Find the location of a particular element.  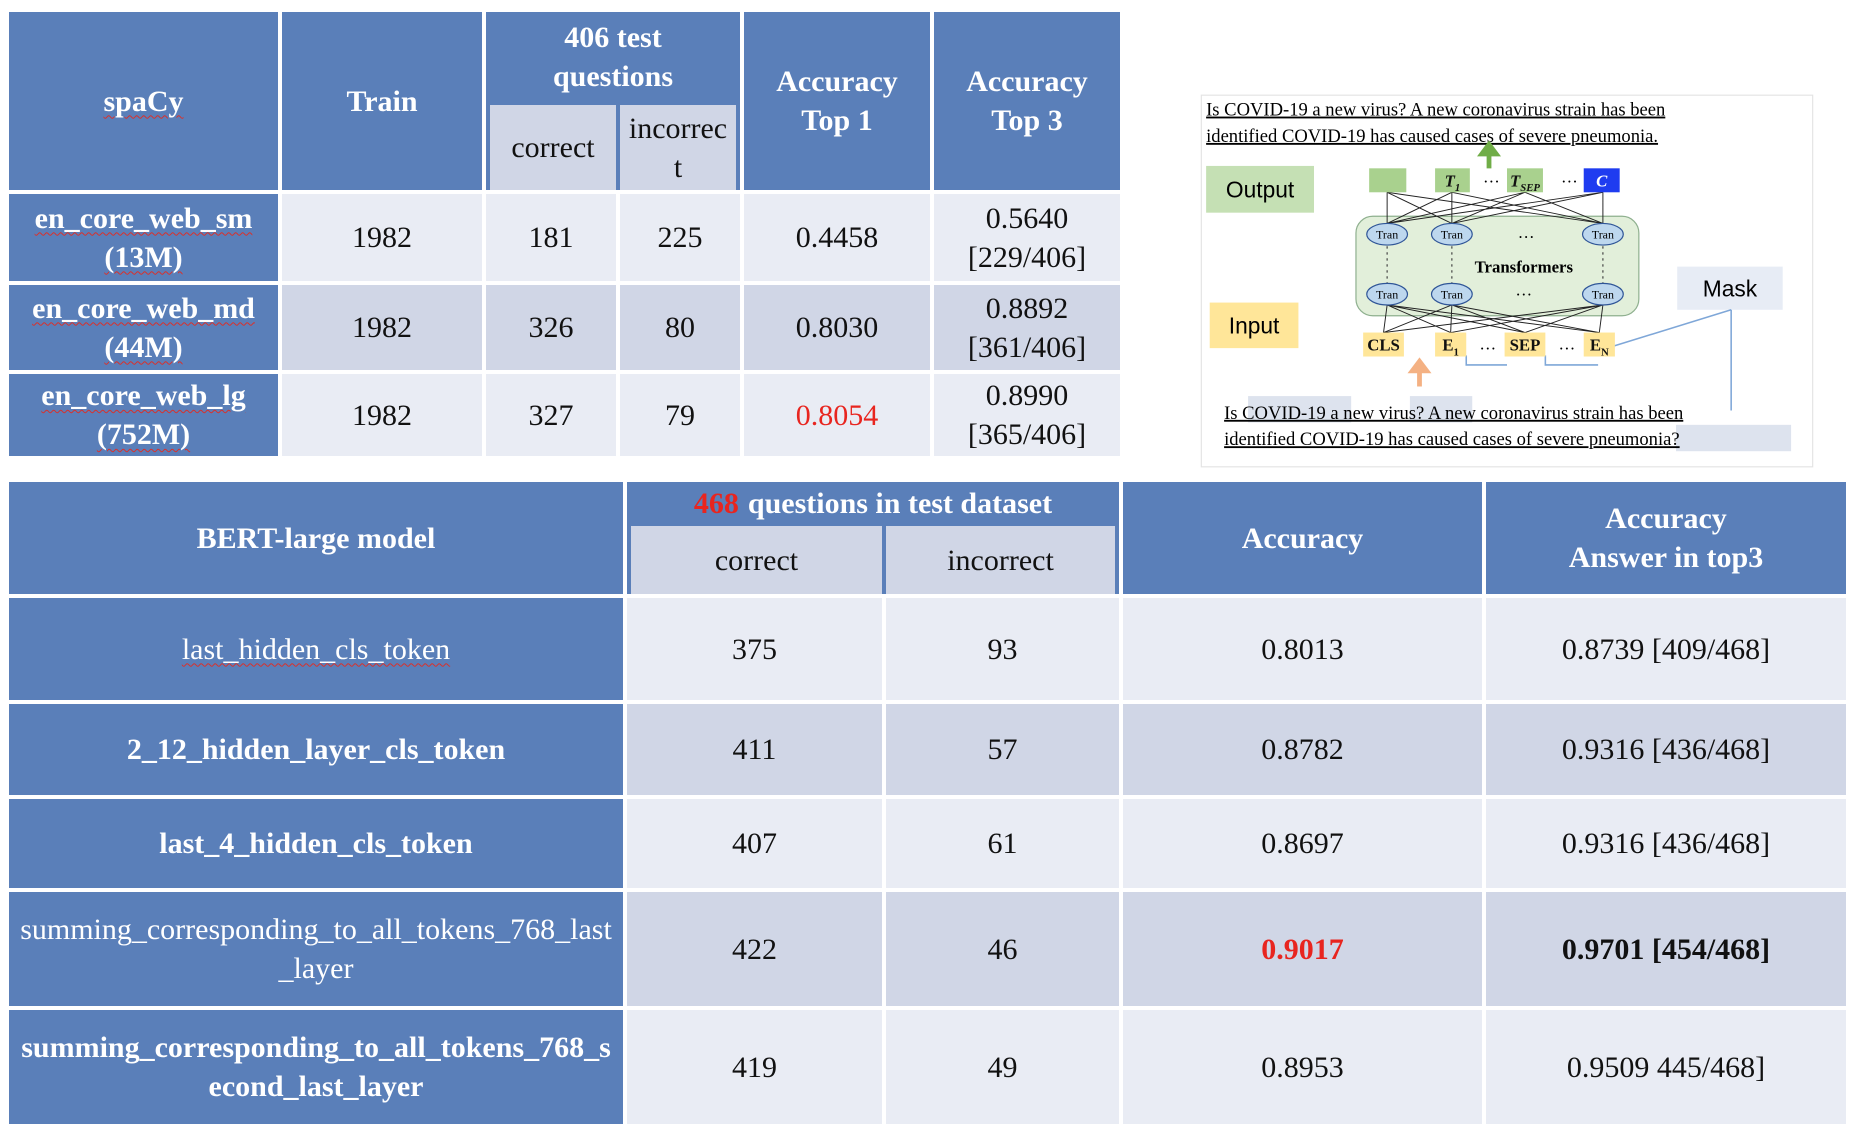

cell-text: 2_12_hidden_layer_cls_token is located at coordinates (316, 749).